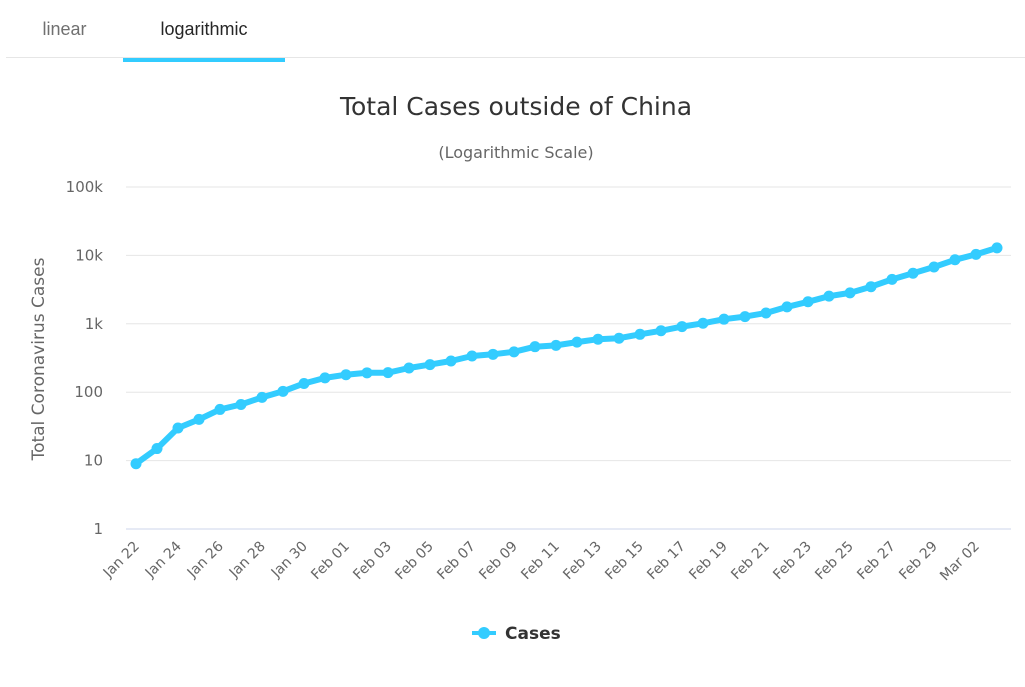  Describe the element at coordinates (515, 152) in the screenshot. I see `chart-subtitle: (Logarithmic Scale)` at that location.